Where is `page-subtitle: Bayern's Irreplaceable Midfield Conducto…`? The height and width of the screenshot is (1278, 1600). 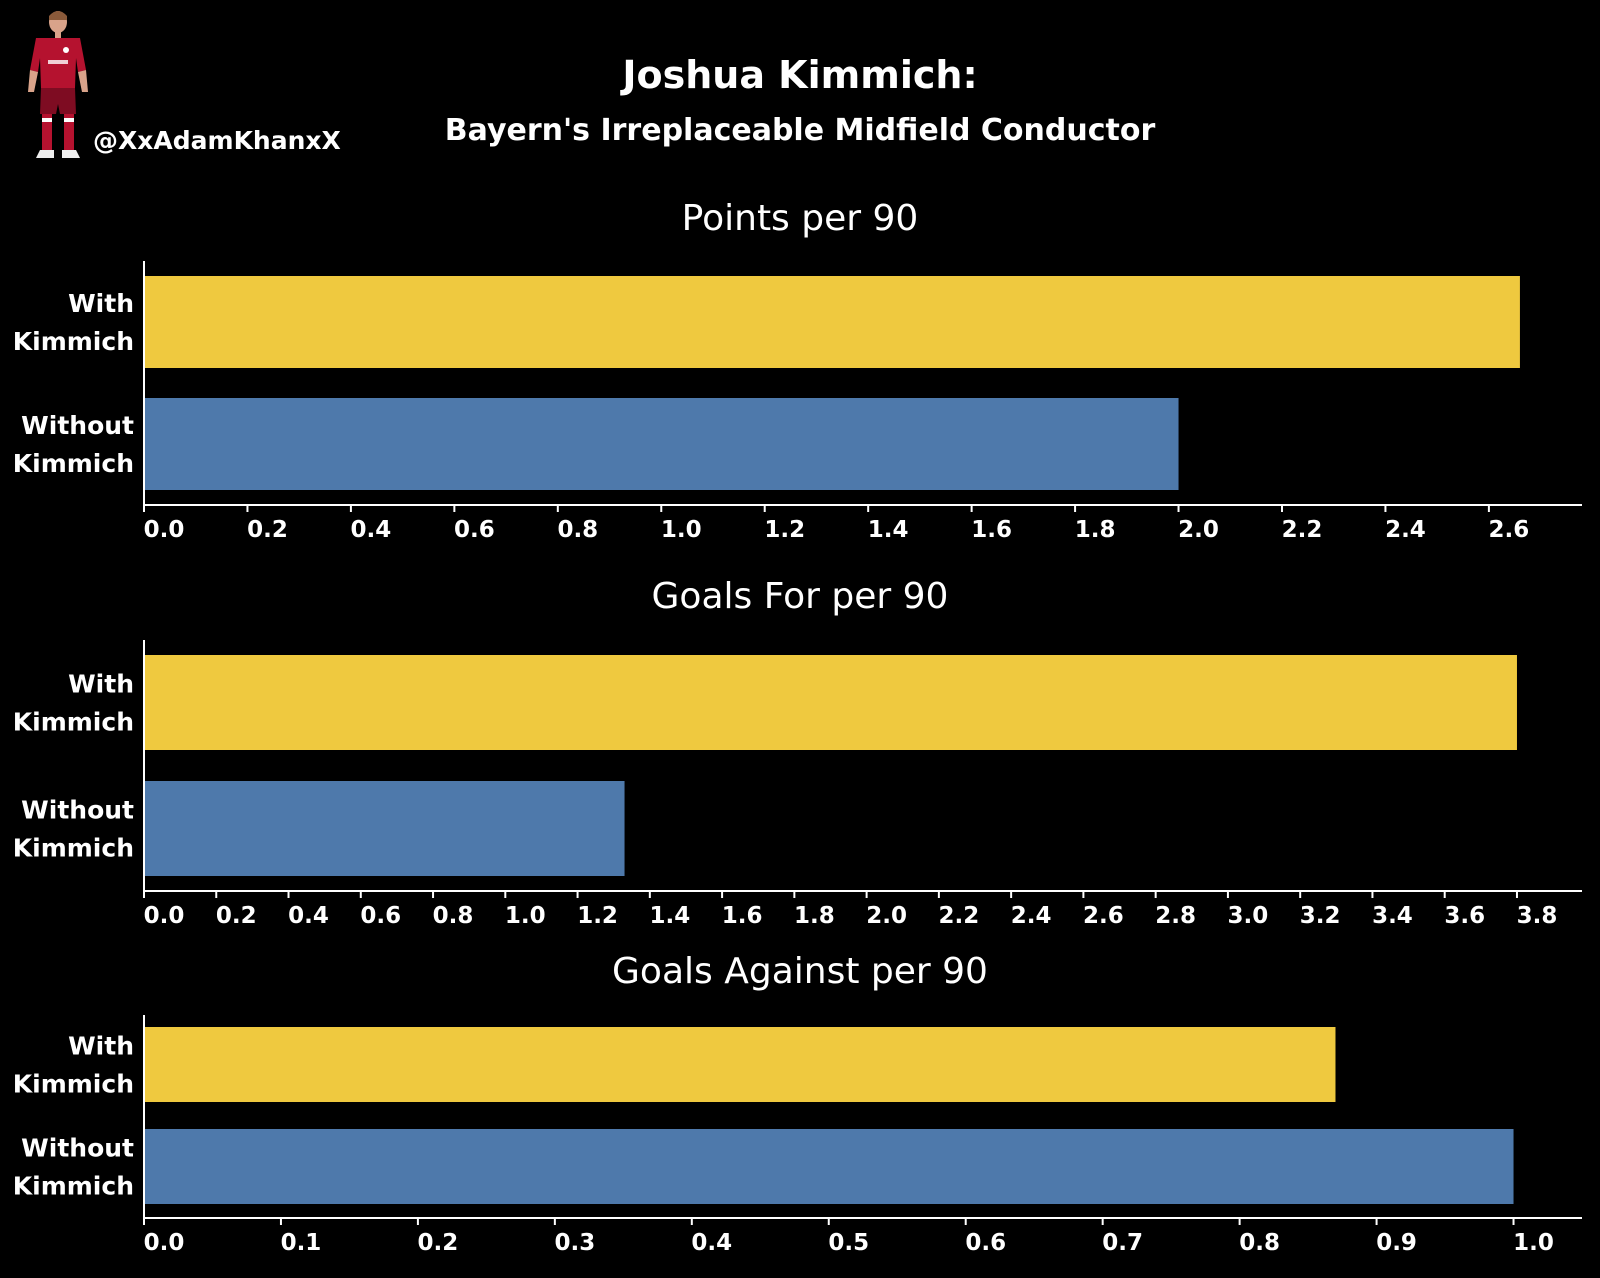
page-subtitle: Bayern's Irreplaceable Midfield Conducto… is located at coordinates (800, 130).